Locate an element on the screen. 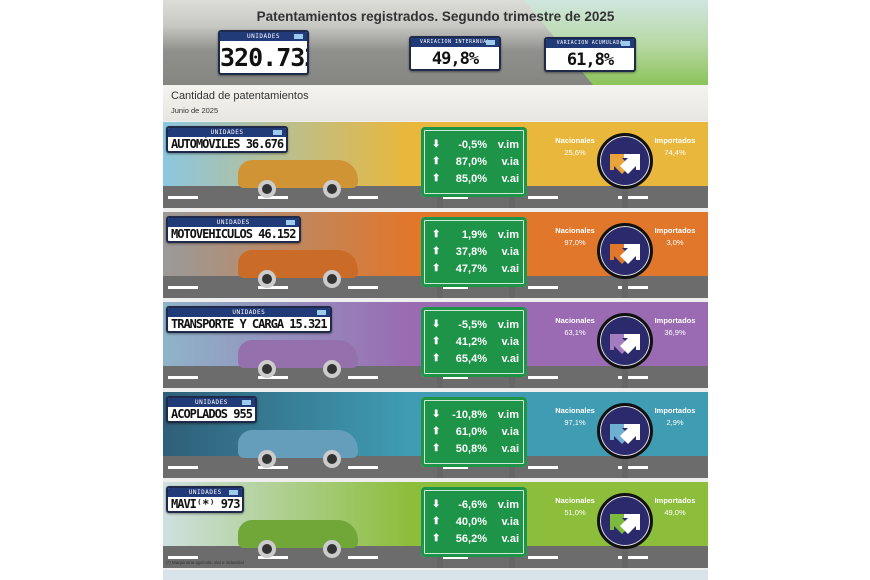  category-value: ACOPLADOS 955 is located at coordinates (212, 414).